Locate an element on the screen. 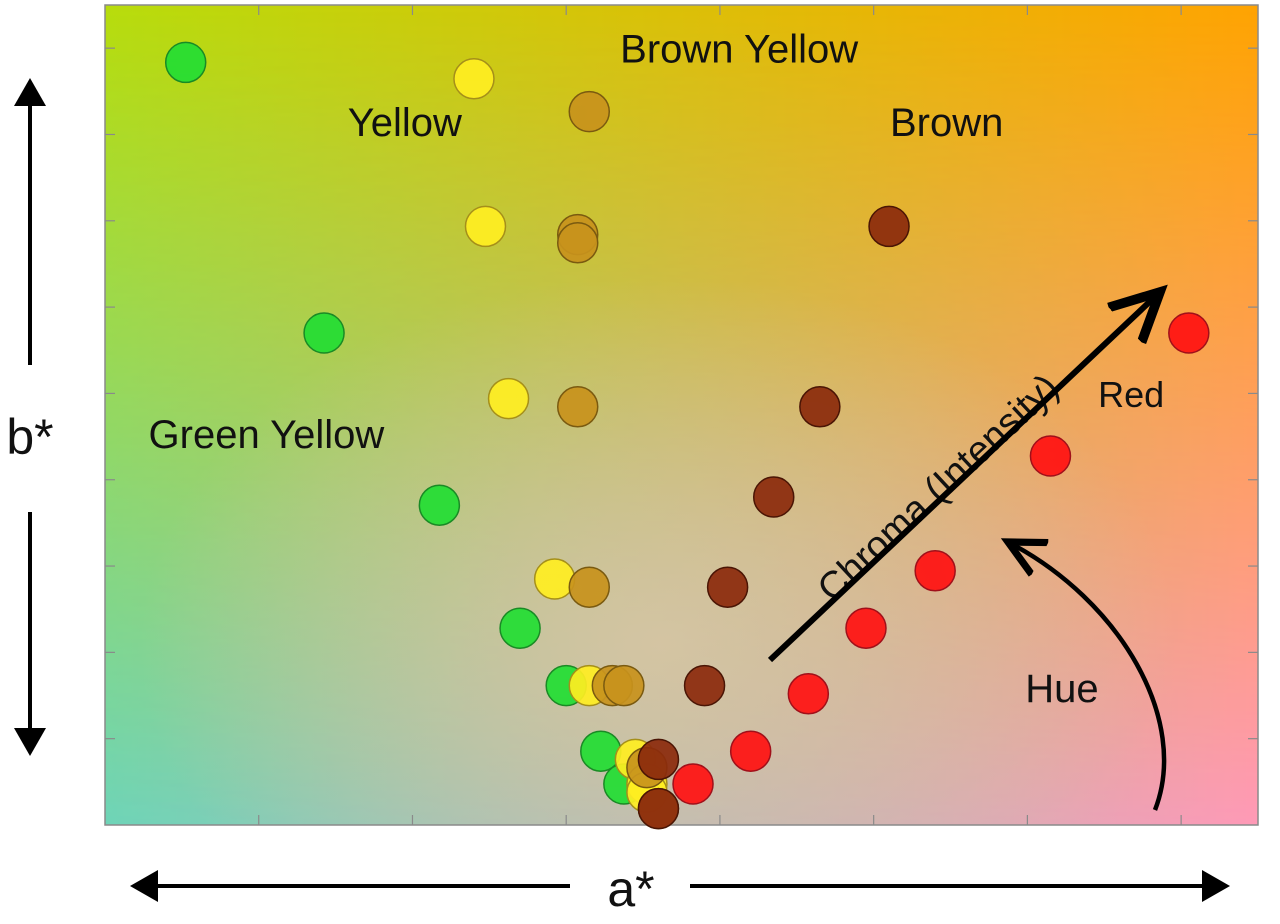  y-axis-label: b* is located at coordinates (29, 437).